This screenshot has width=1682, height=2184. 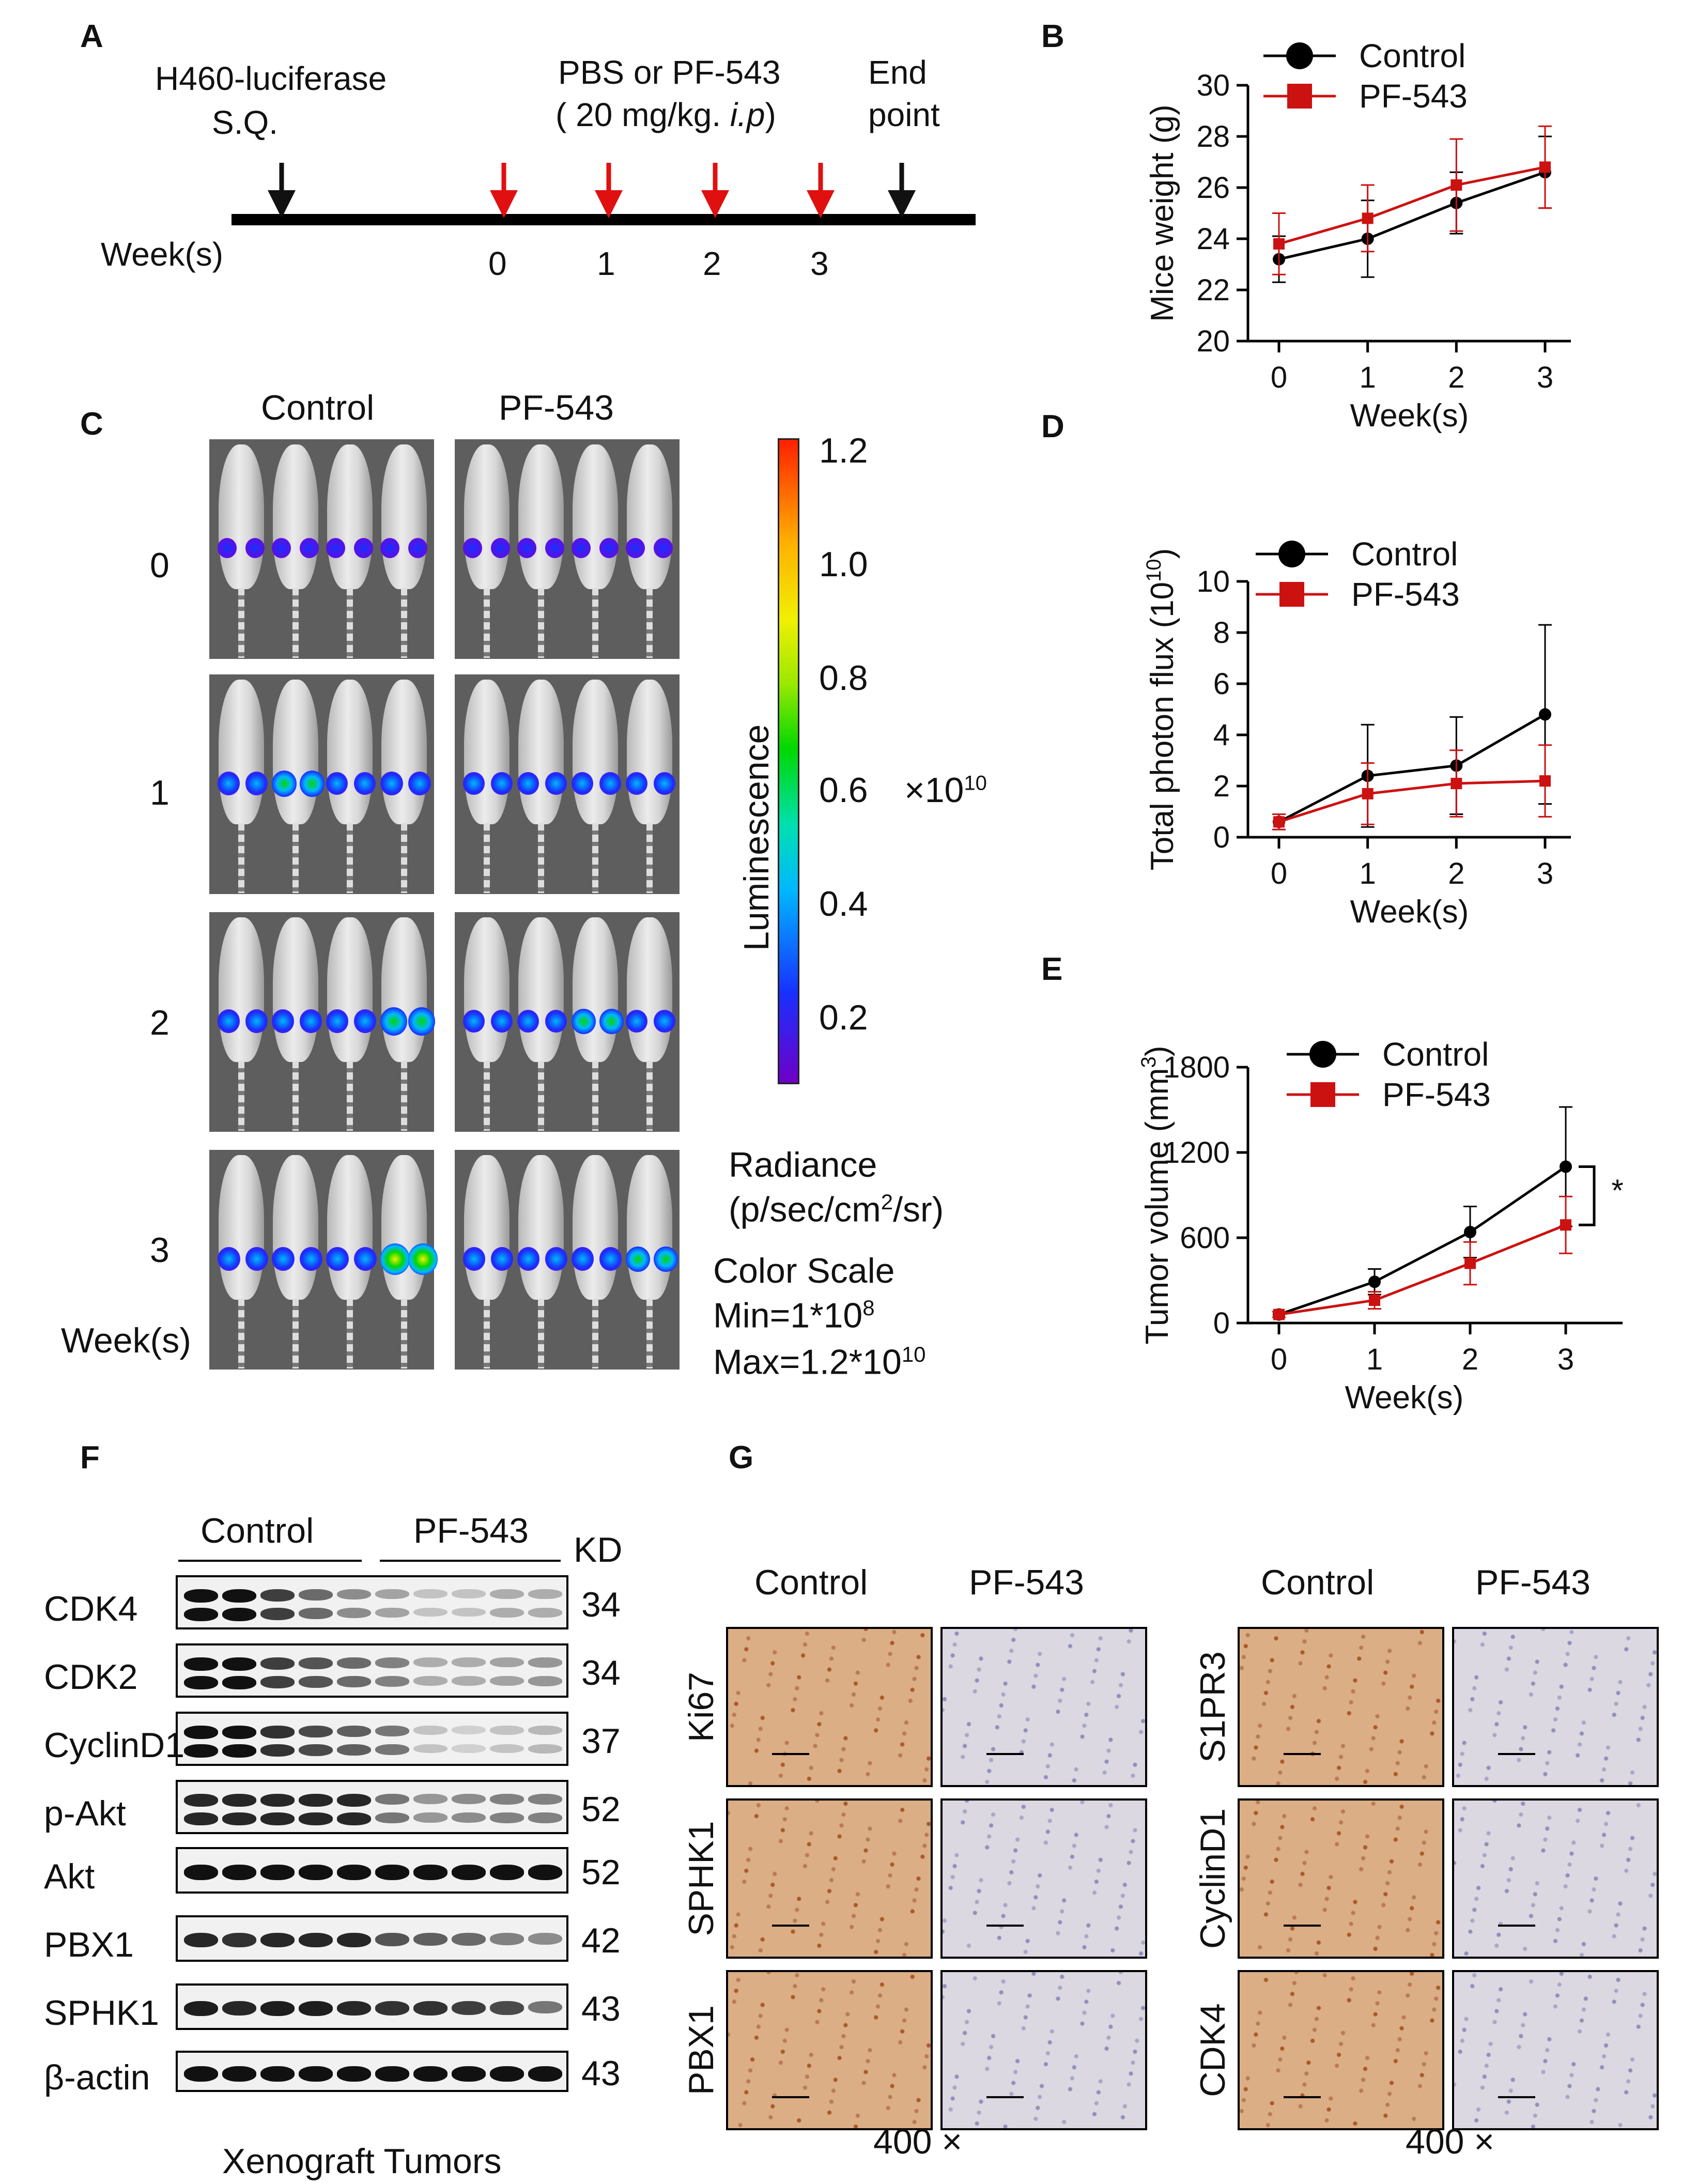 I want to click on ihc-right-control: Control, so click(x=1318, y=1583).